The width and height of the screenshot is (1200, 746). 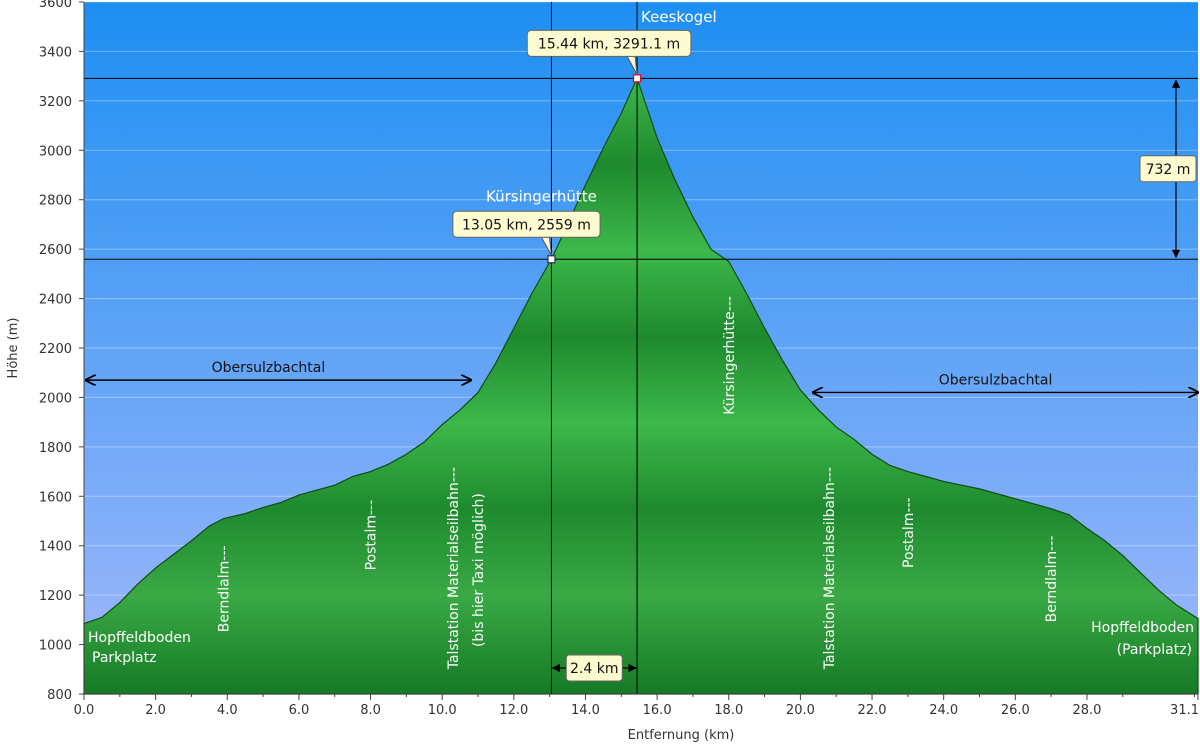 I want to click on x-tick-label: 4.0, so click(x=227, y=710).